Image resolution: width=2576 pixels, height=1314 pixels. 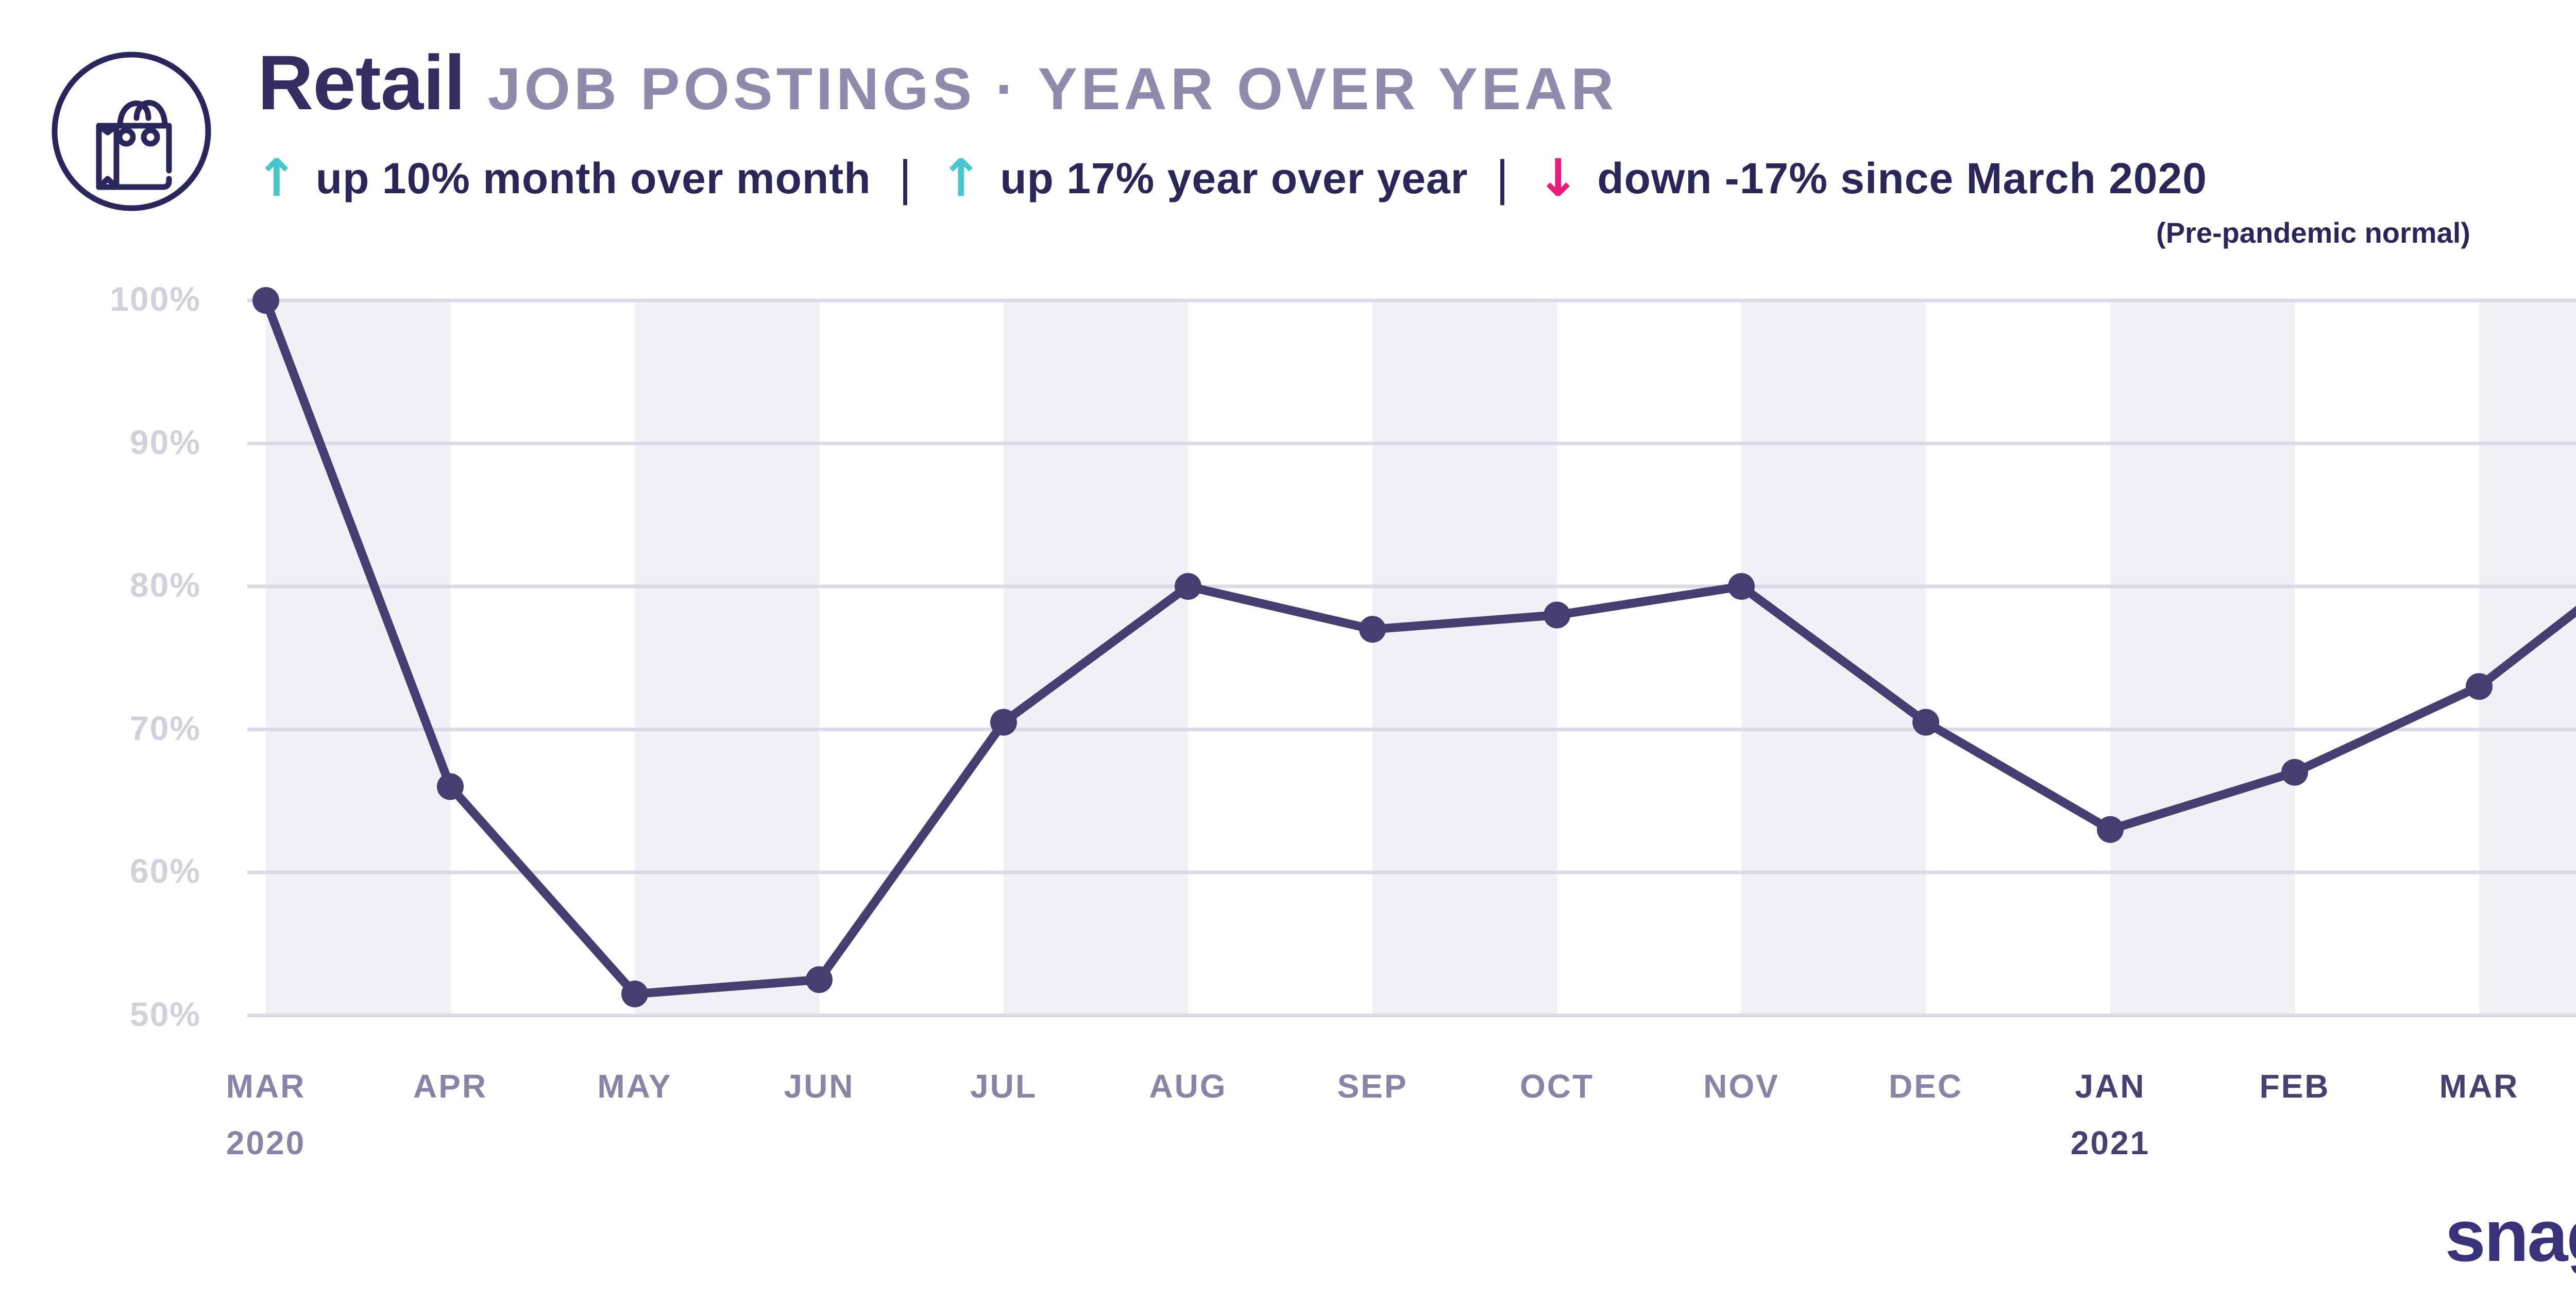 What do you see at coordinates (2294, 1086) in the screenshot?
I see `x-tick-11-FEB: FEB` at bounding box center [2294, 1086].